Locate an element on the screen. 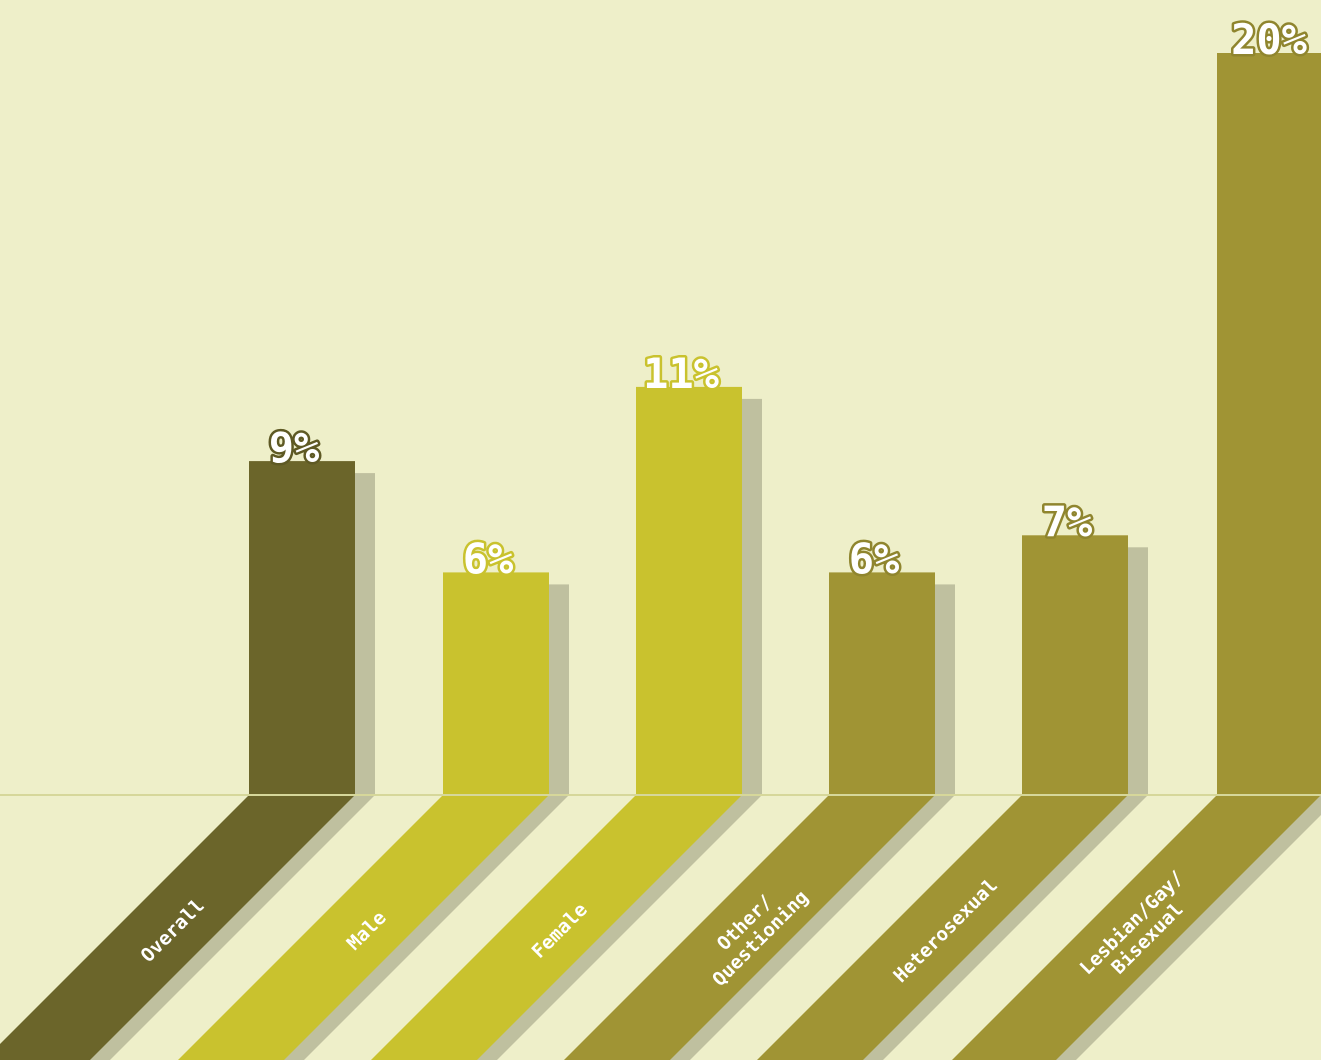 This screenshot has width=1321, height=1060. bar-ioverall is located at coordinates (302, 628).